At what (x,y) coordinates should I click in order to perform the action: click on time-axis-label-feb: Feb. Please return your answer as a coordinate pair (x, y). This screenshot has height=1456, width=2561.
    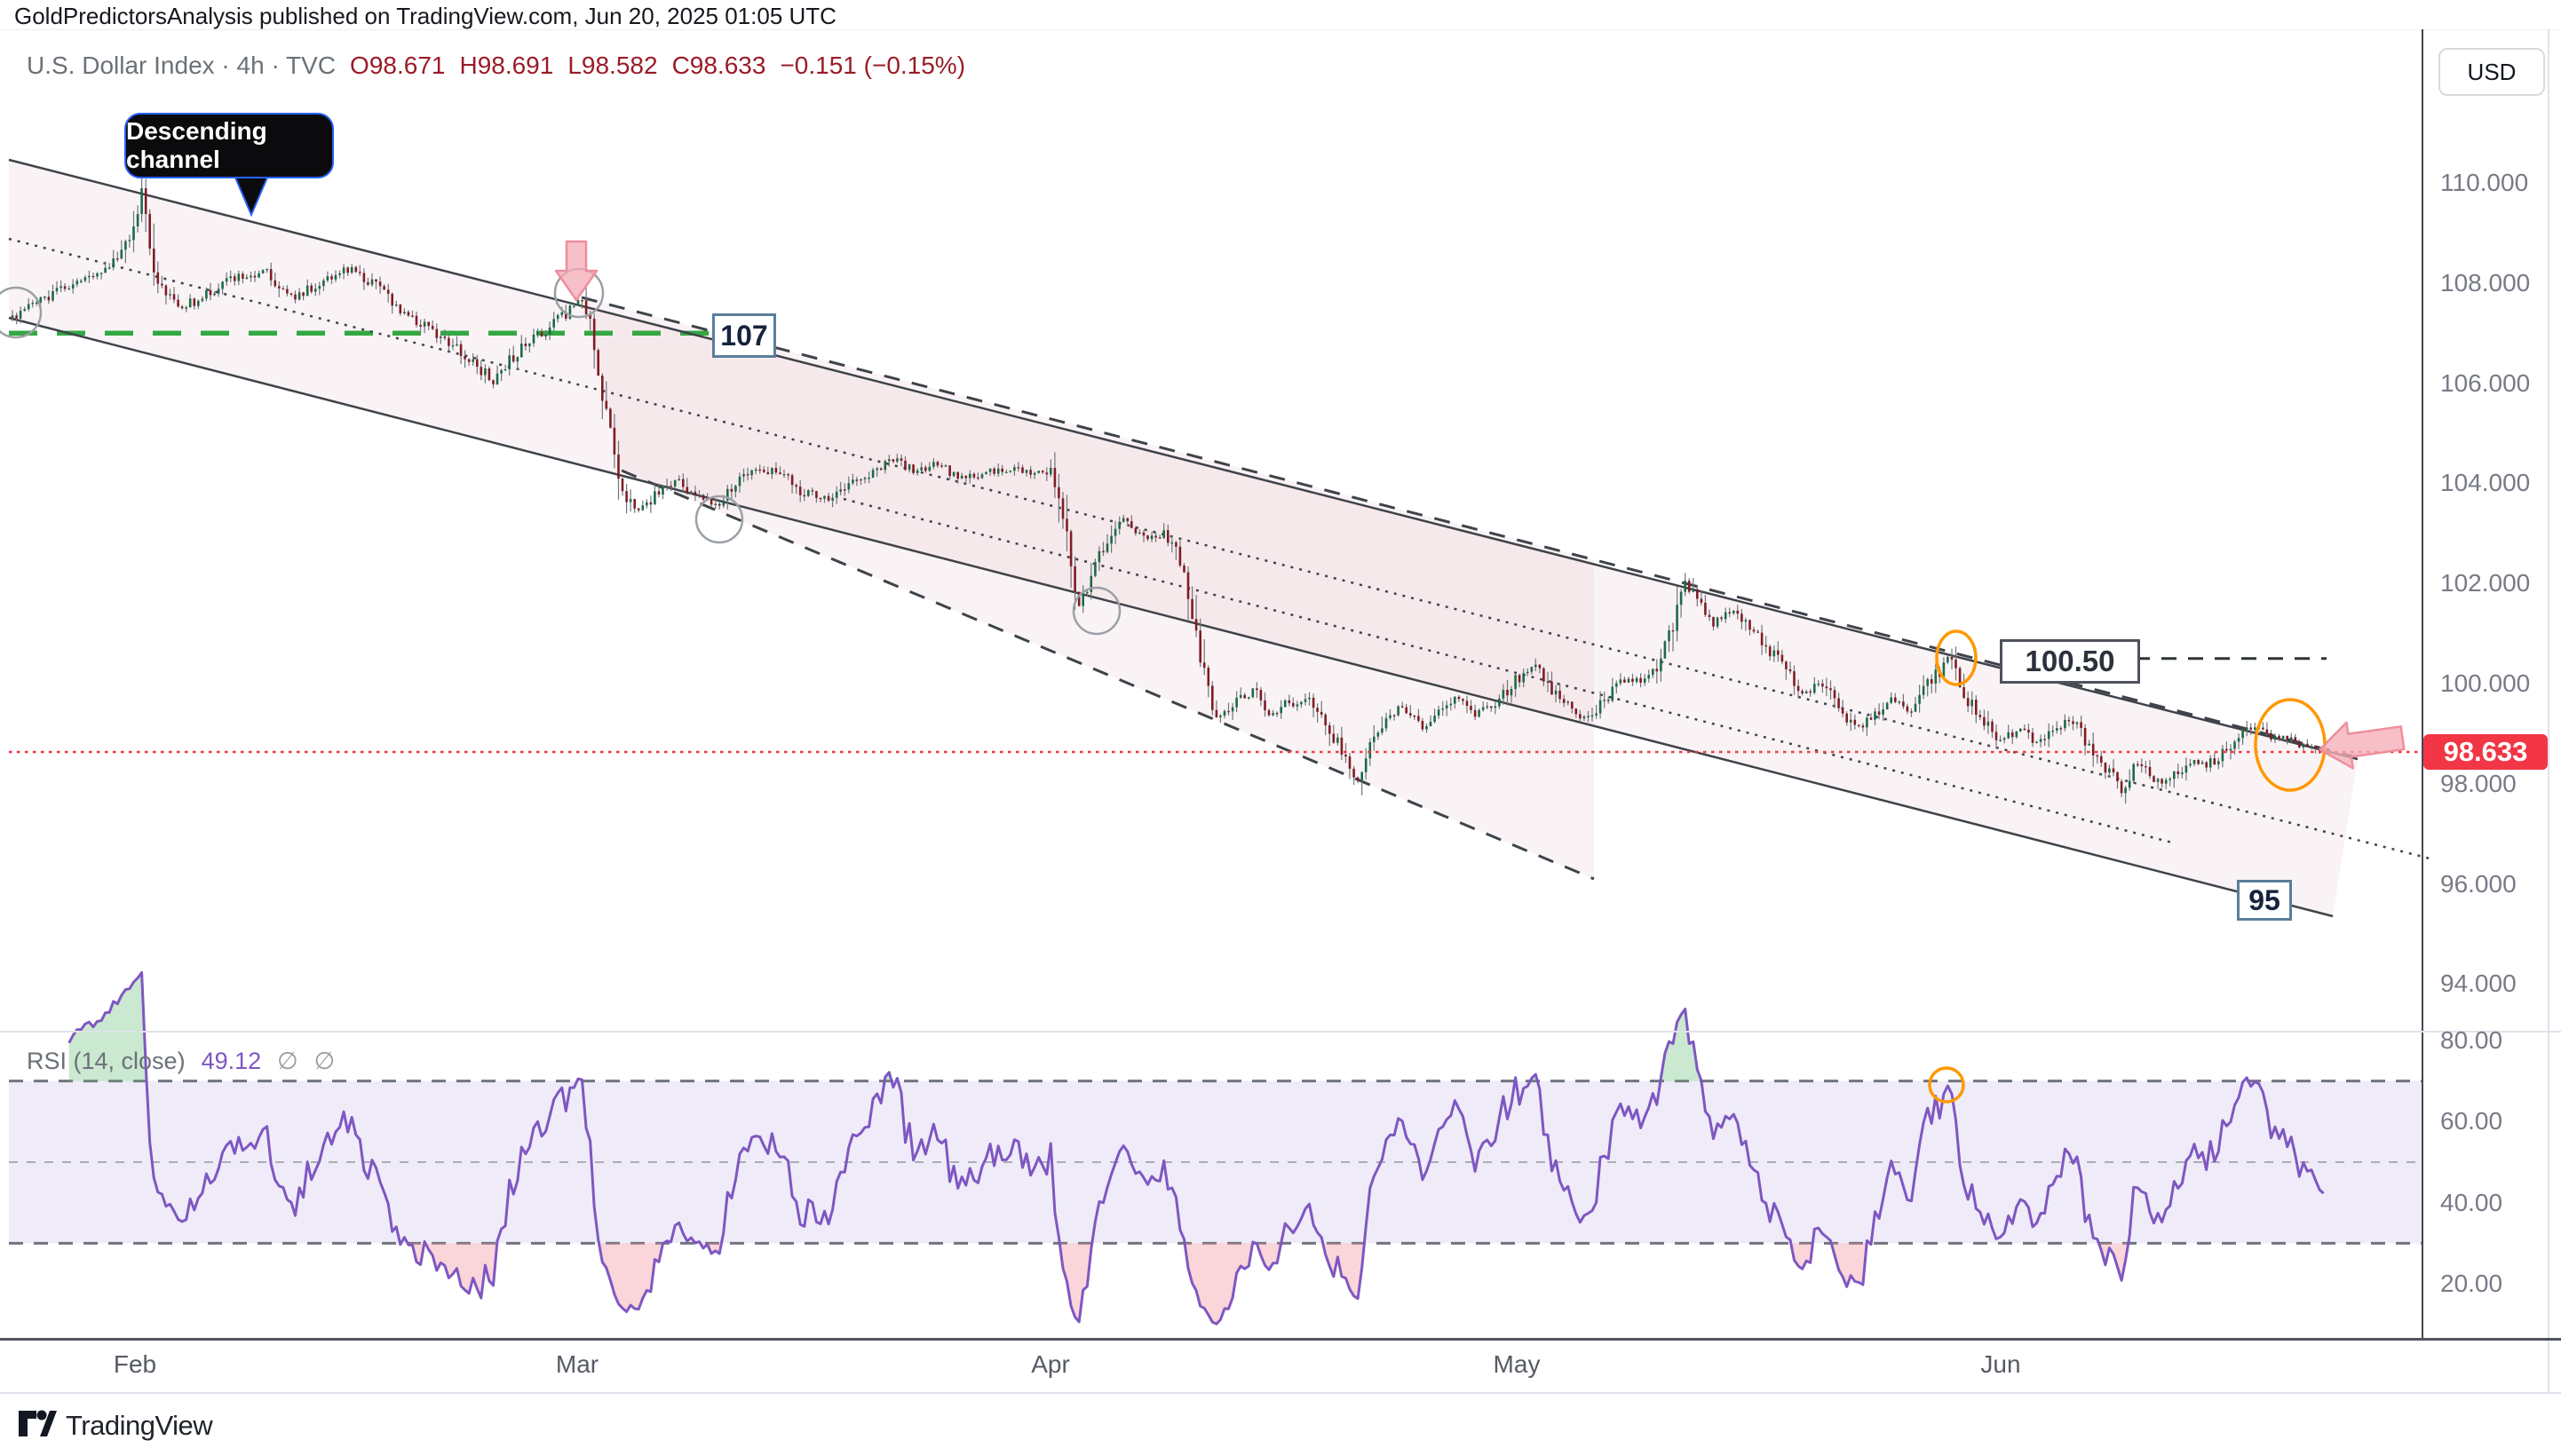
    Looking at the image, I should click on (135, 1364).